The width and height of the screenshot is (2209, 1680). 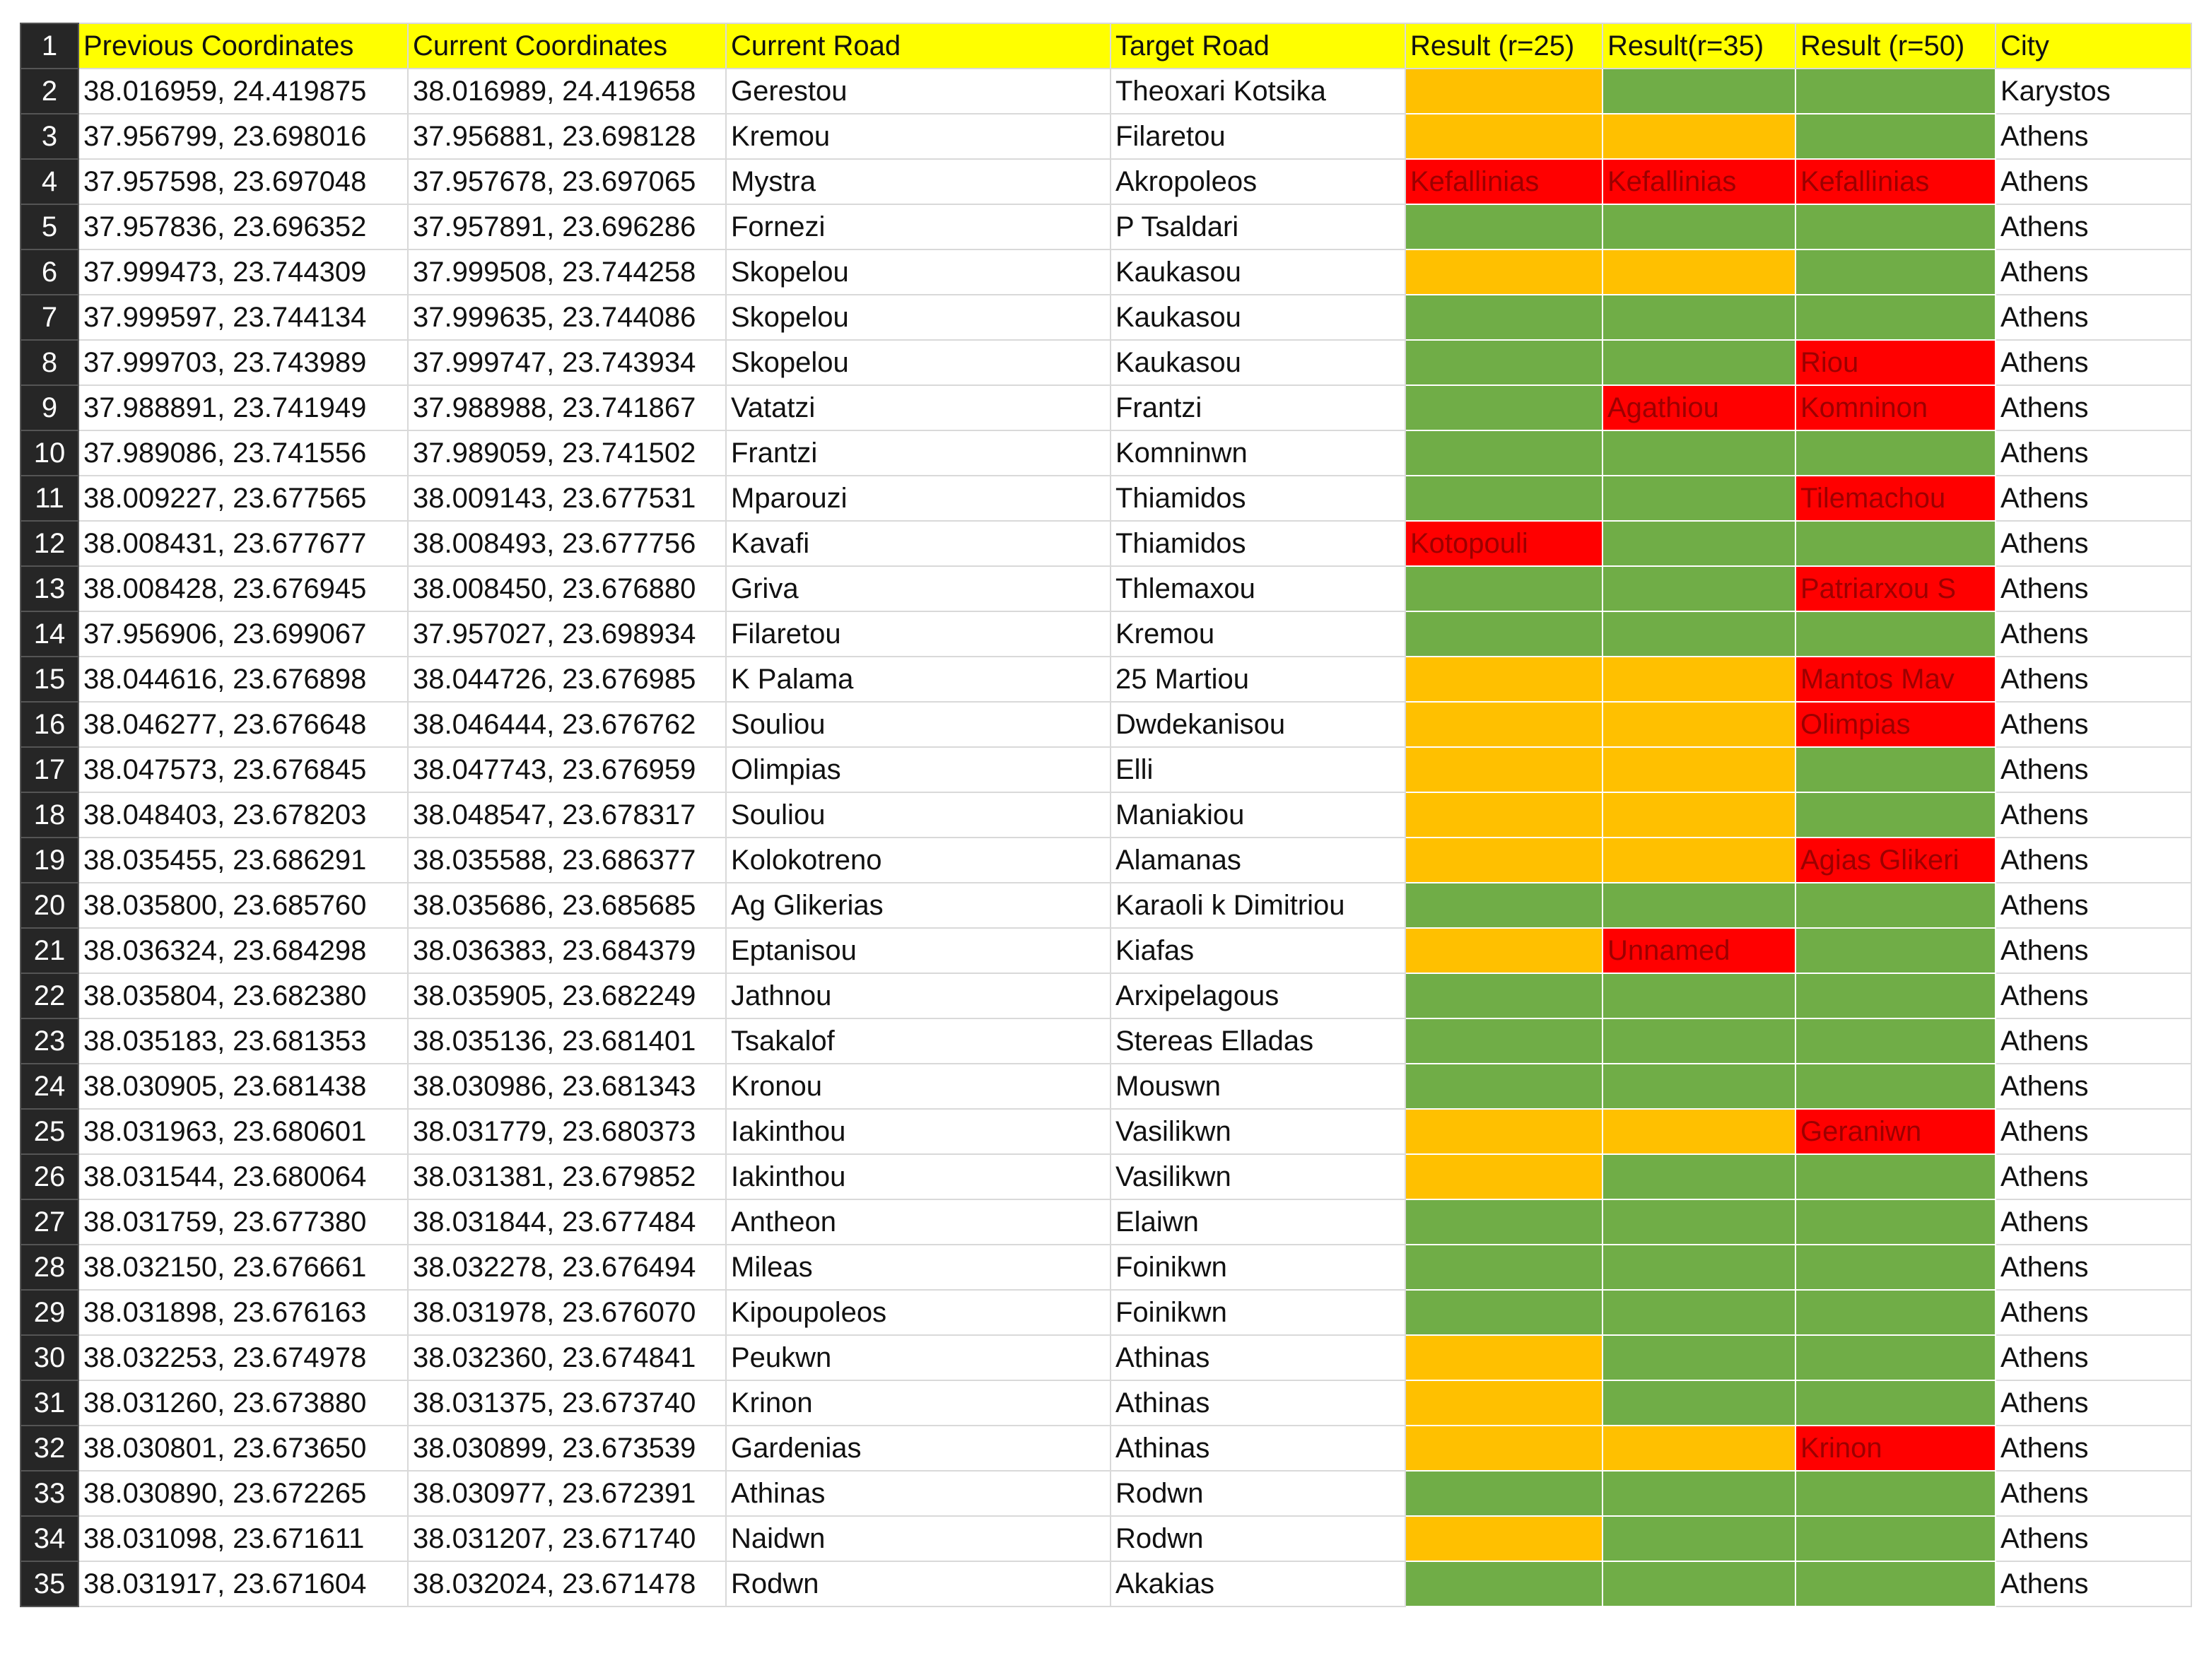 What do you see at coordinates (1258, 1357) in the screenshot?
I see `target-road: Athinas` at bounding box center [1258, 1357].